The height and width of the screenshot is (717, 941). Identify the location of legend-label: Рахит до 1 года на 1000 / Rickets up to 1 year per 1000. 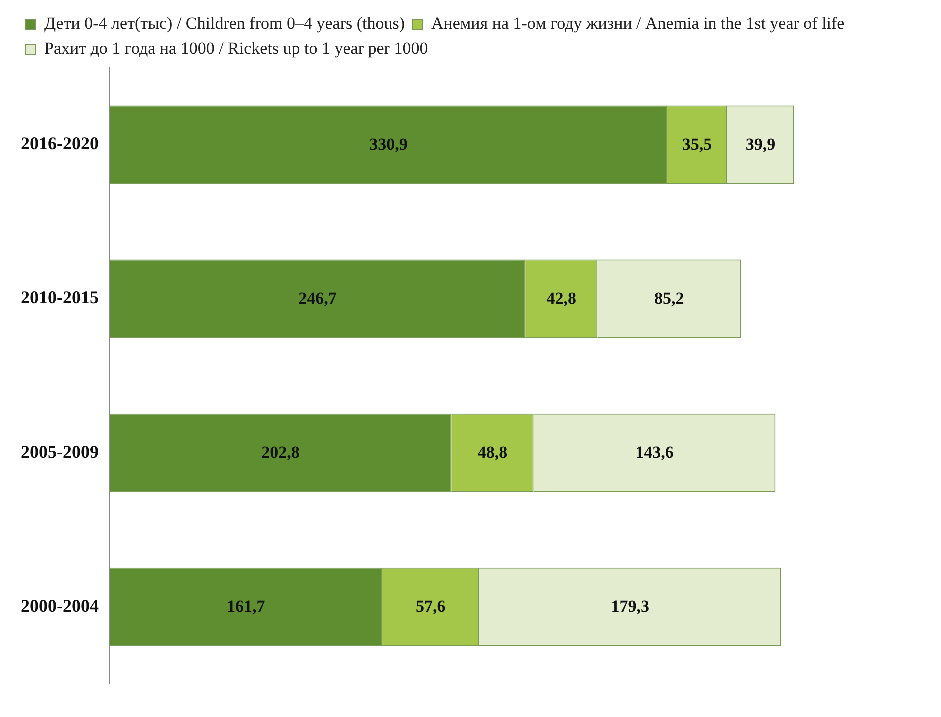
(236, 48).